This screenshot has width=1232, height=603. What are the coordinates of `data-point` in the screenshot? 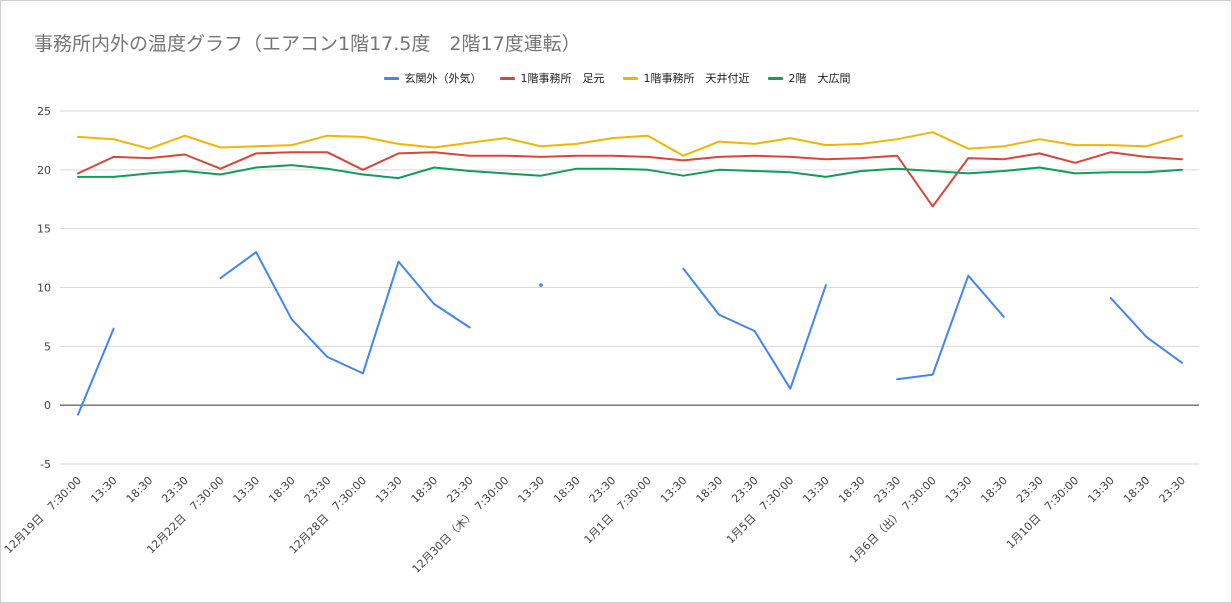 It's located at (541, 285).